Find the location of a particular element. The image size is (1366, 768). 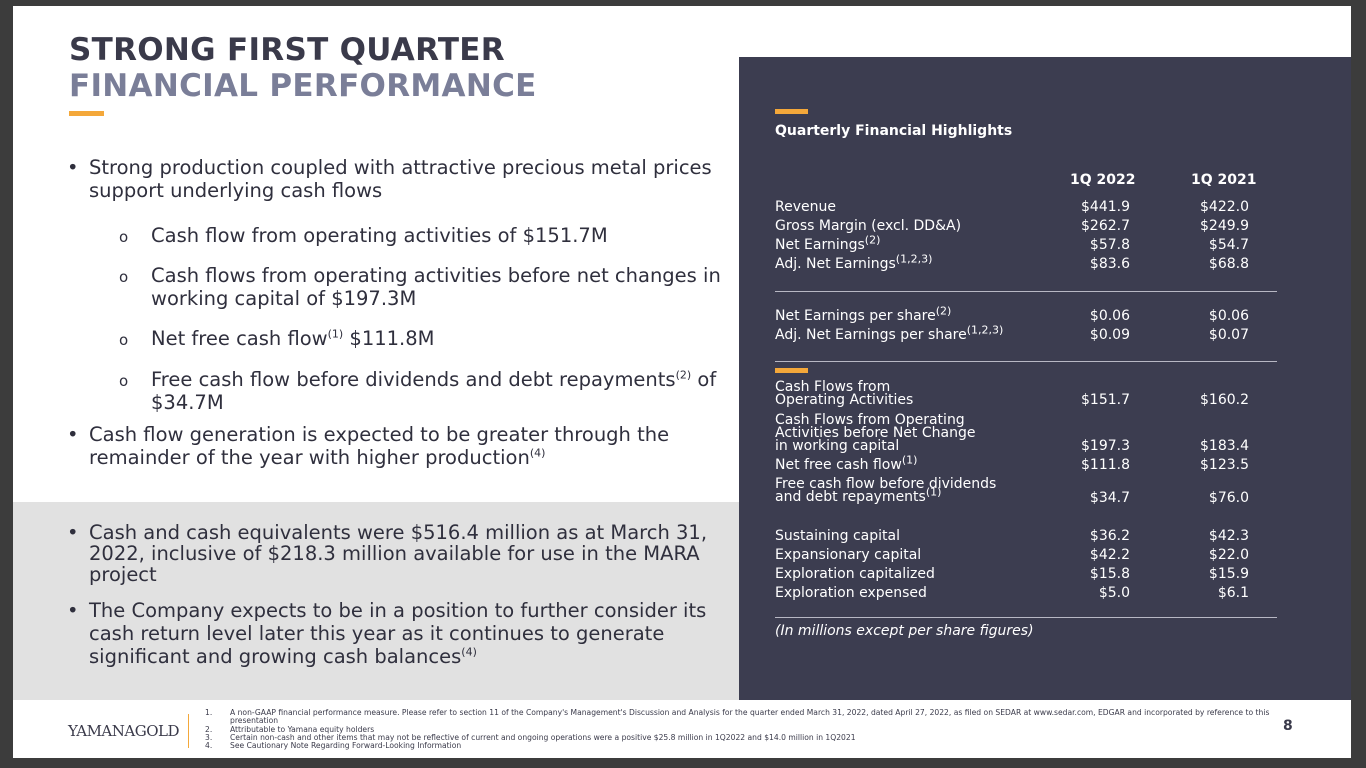

highlight-box is located at coordinates (376, 601).